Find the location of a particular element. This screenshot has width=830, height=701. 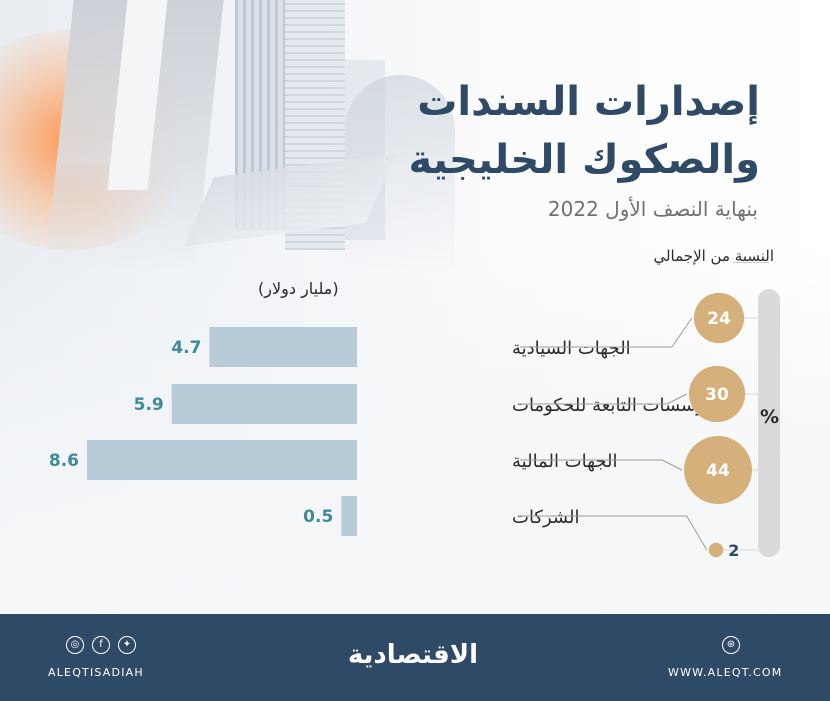

globe-icon: ⊛ is located at coordinates (731, 645).